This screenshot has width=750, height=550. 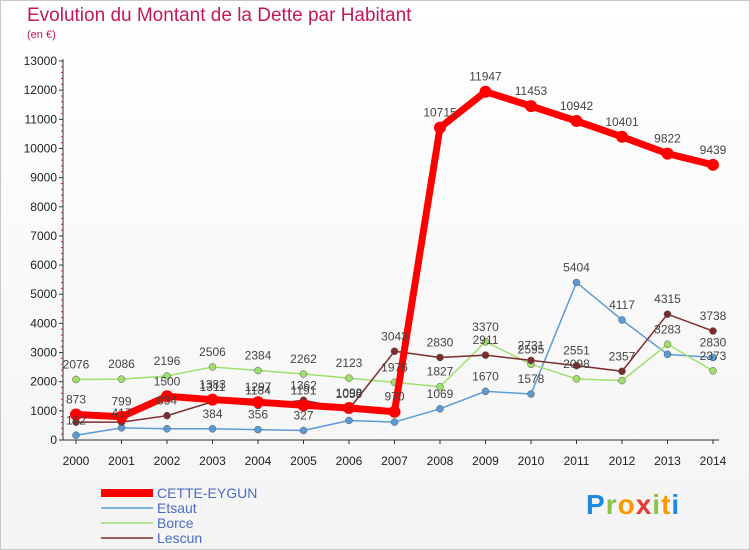 I want to click on data-label: 3283, so click(x=667, y=329).